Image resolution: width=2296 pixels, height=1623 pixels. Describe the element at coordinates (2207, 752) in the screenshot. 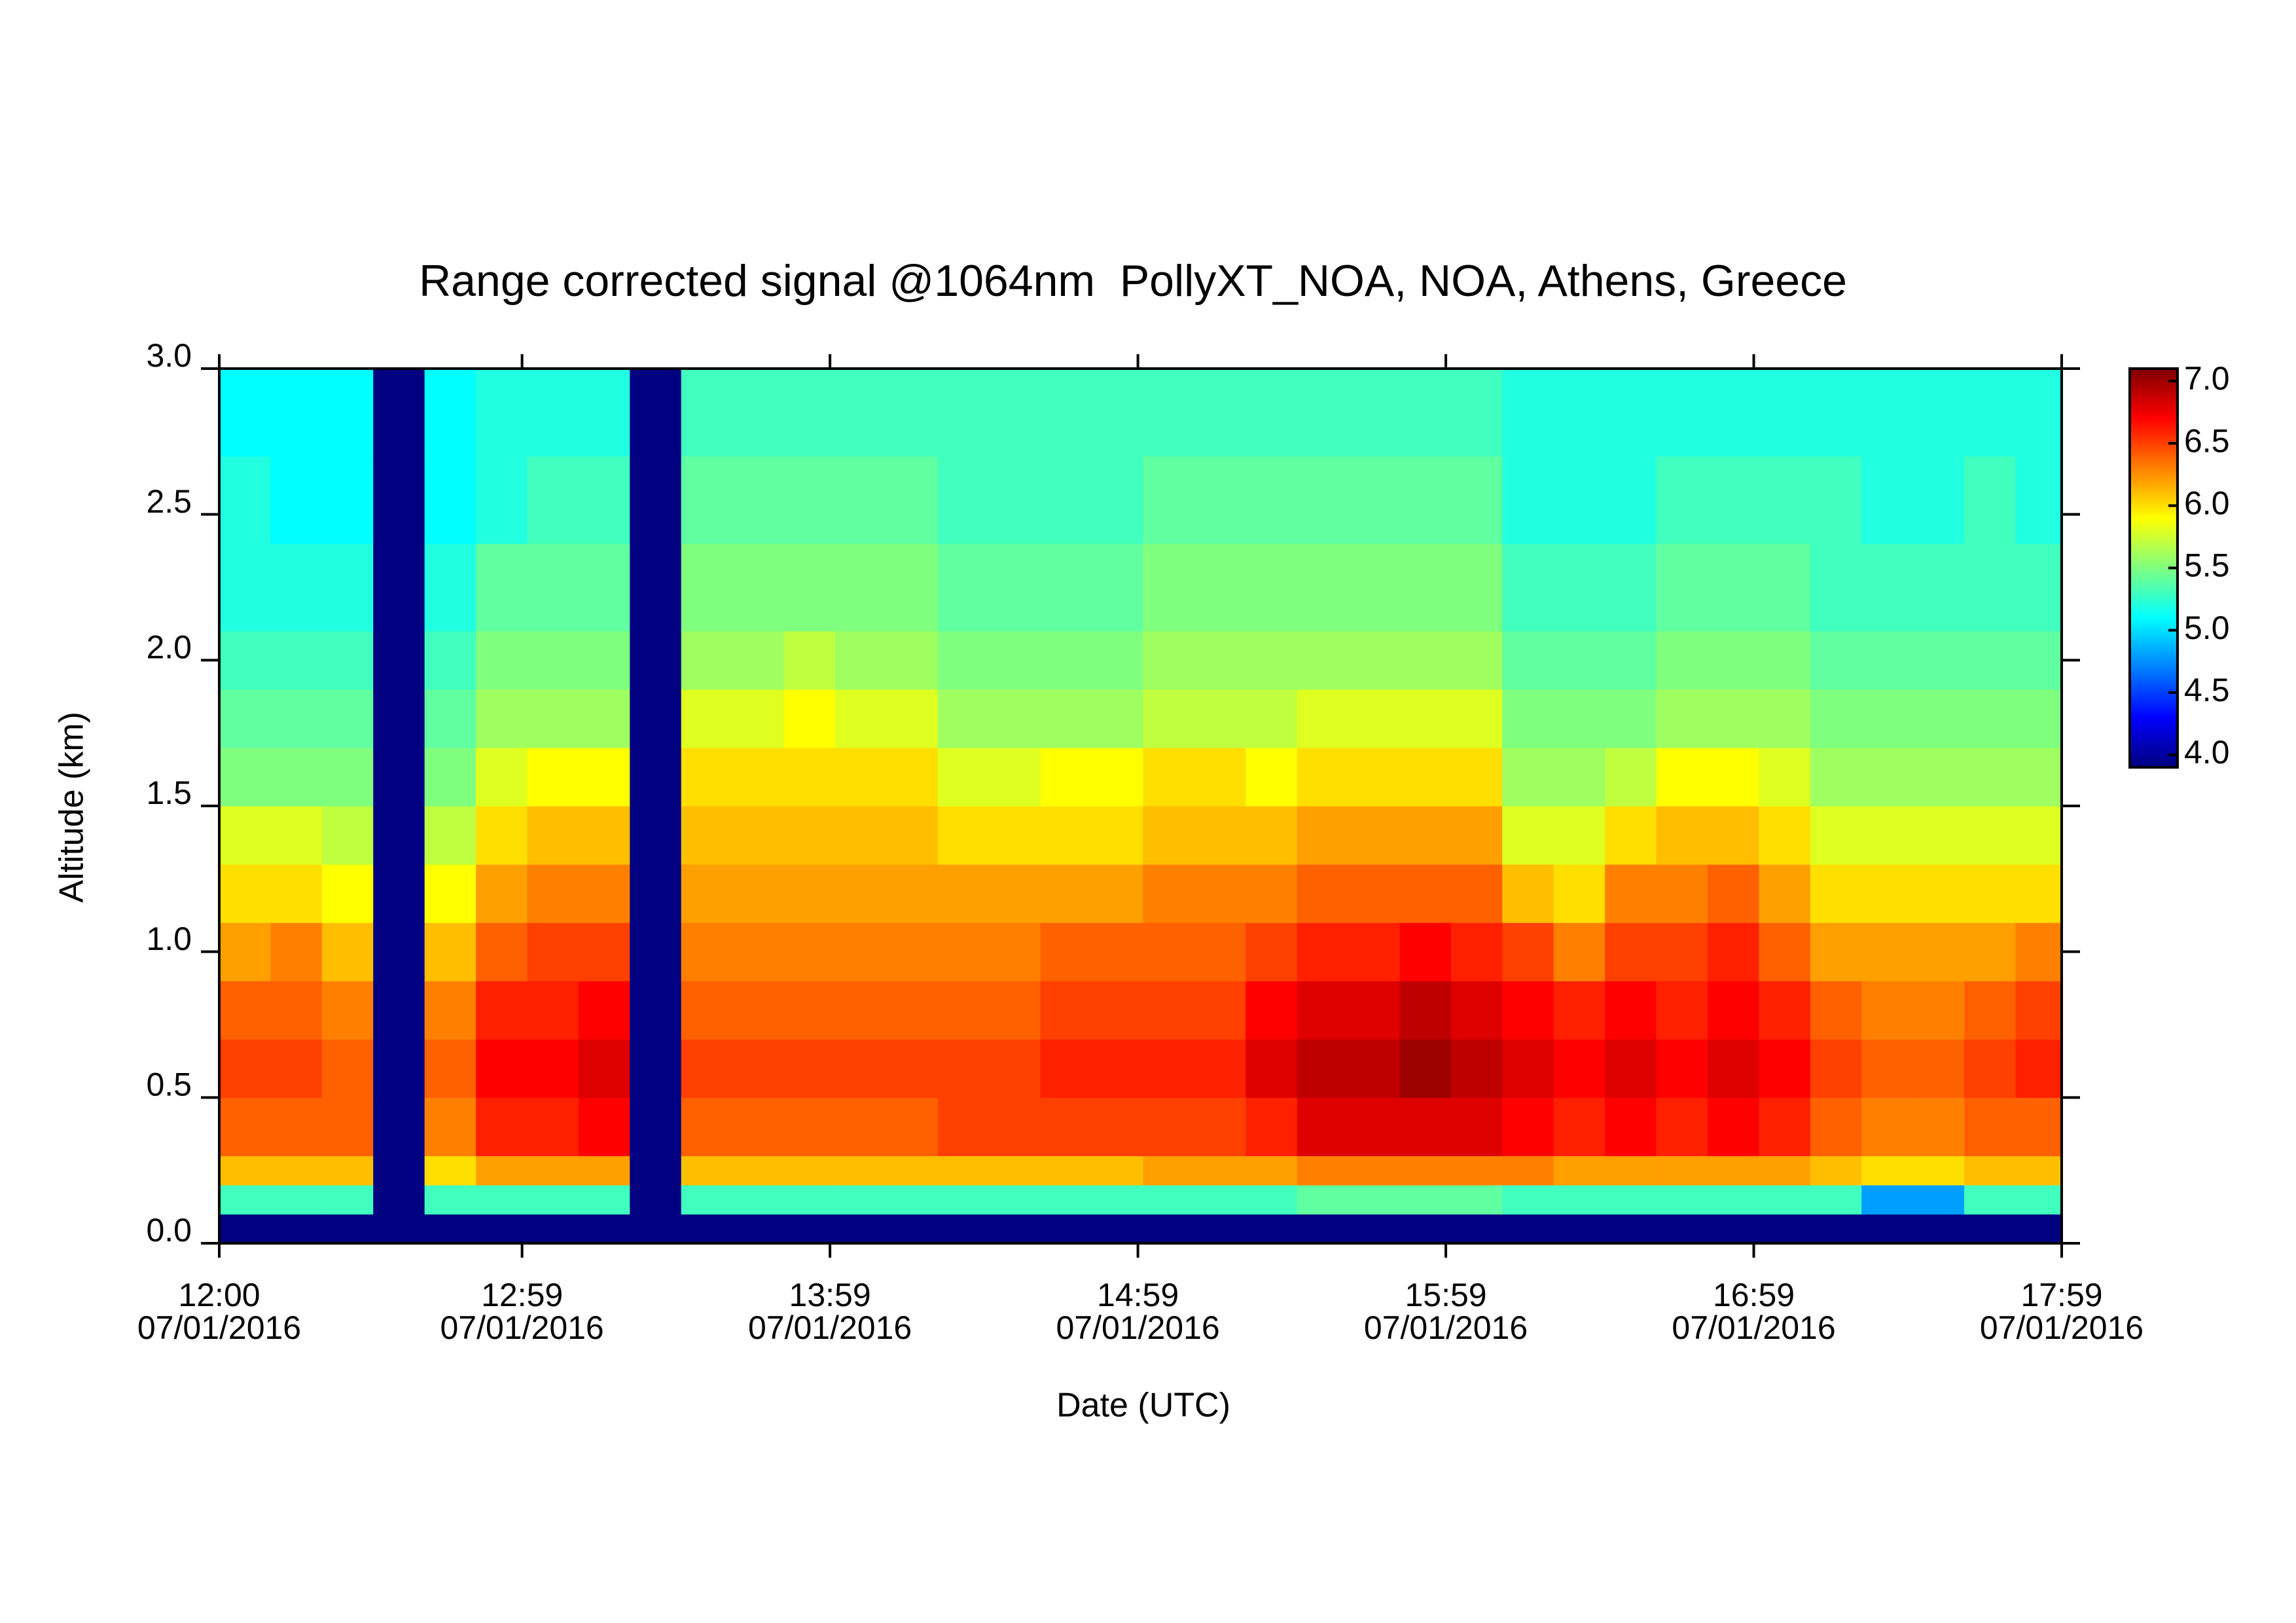

I see `colorbar-tick-label: 4.0` at that location.